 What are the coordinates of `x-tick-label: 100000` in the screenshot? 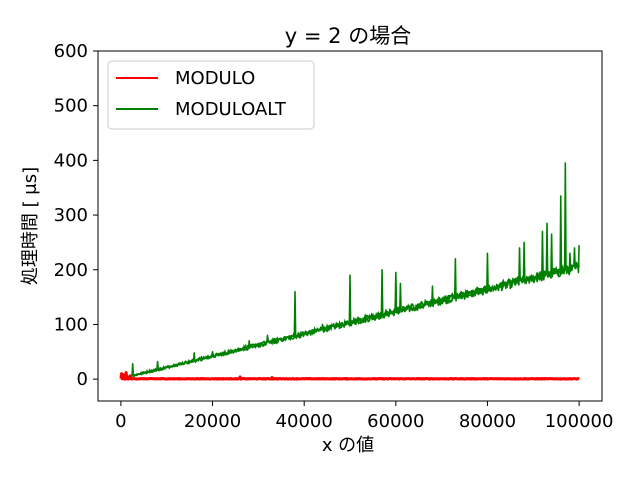 It's located at (579, 421).